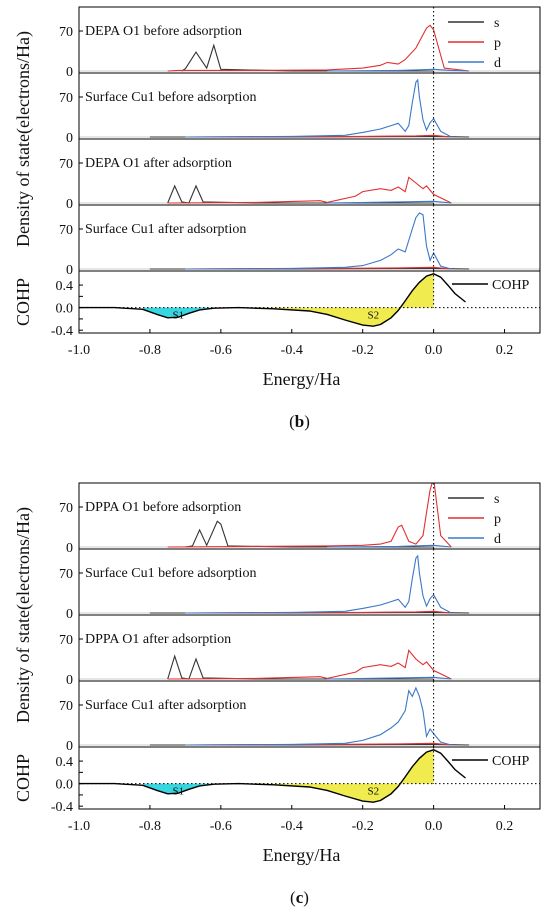 Image resolution: width=550 pixels, height=918 pixels. I want to click on cohp-panel-frame, so click(309, 302).